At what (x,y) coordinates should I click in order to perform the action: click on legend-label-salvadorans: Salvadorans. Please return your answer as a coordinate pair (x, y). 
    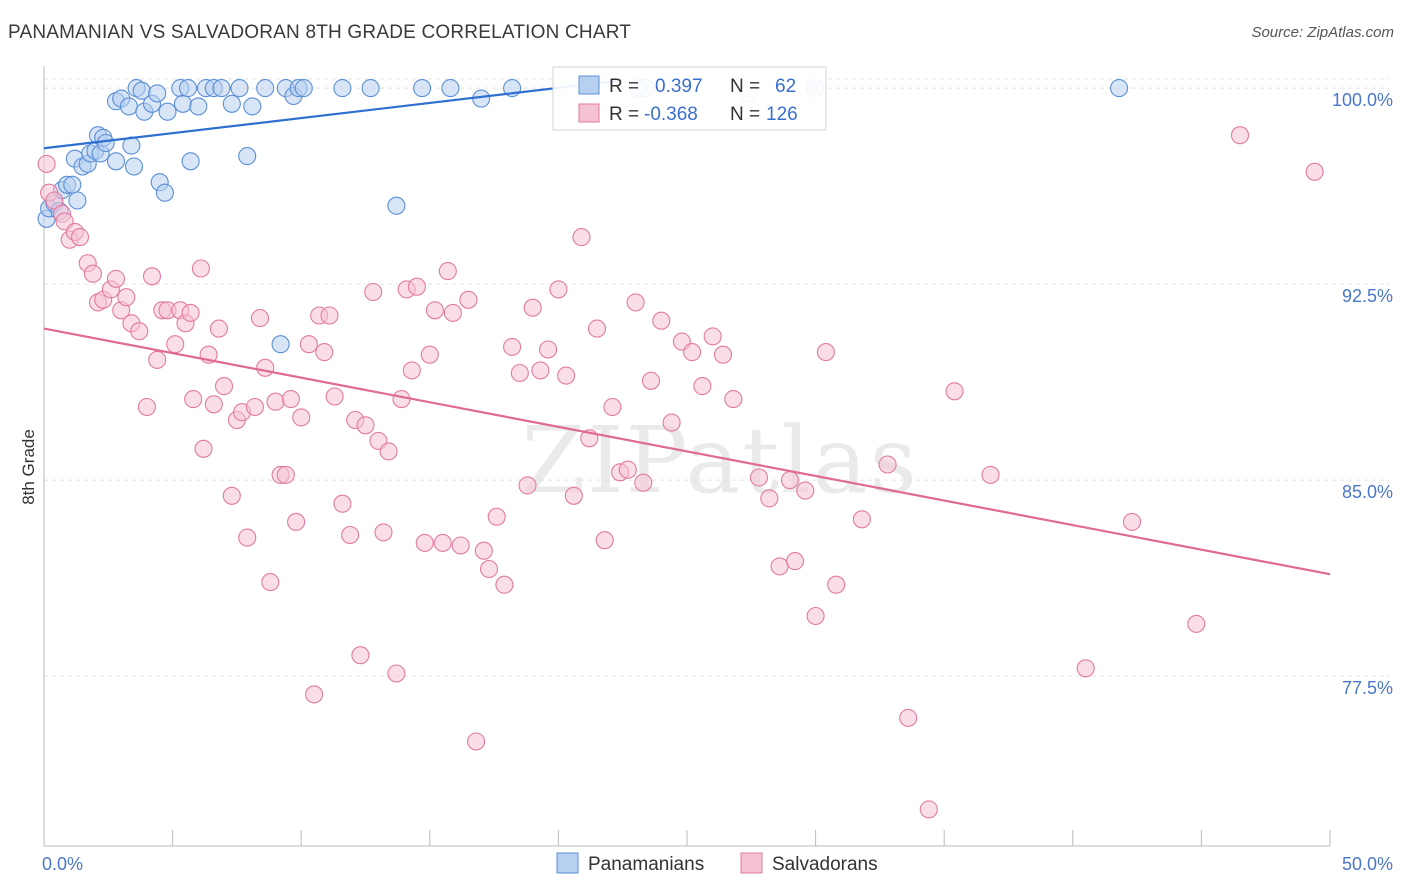
    Looking at the image, I should click on (825, 864).